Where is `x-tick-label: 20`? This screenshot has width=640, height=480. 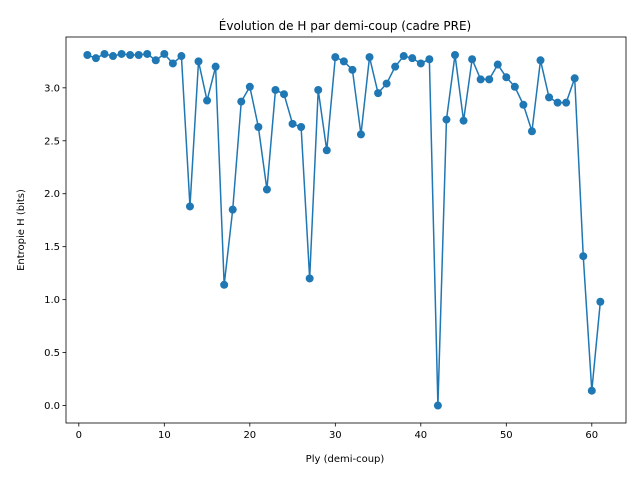 x-tick-label: 20 is located at coordinates (249, 435).